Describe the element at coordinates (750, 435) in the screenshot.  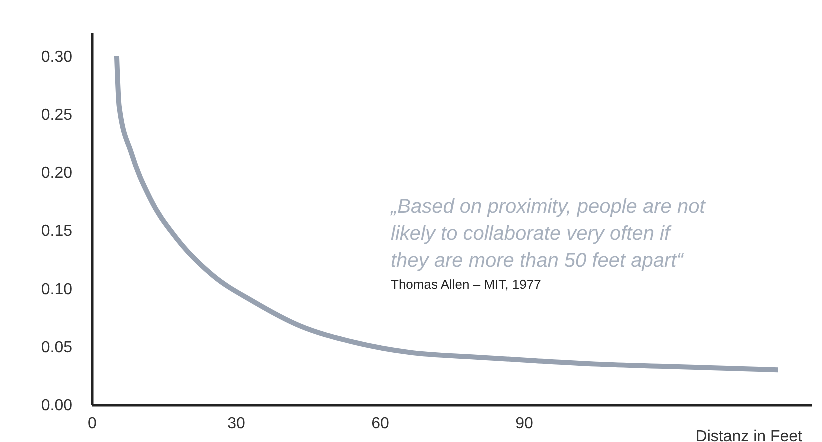
I see `x-axis-title: Distanz in Feet` at that location.